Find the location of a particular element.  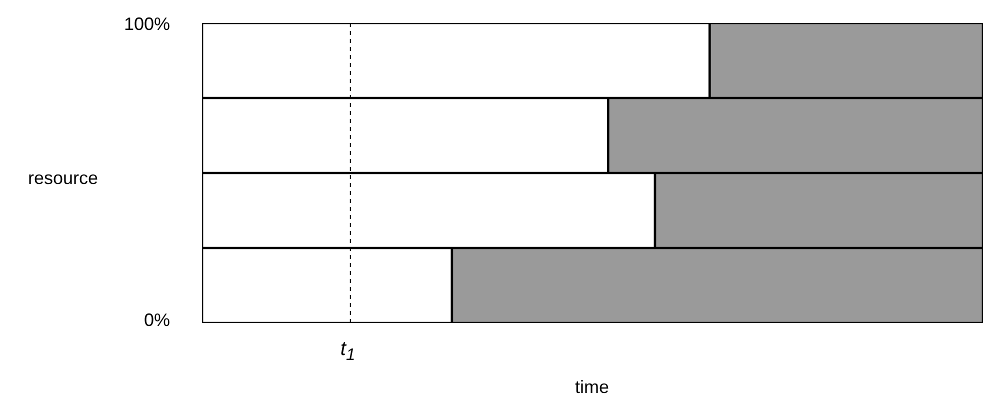

text: resource is located at coordinates (63, 178).